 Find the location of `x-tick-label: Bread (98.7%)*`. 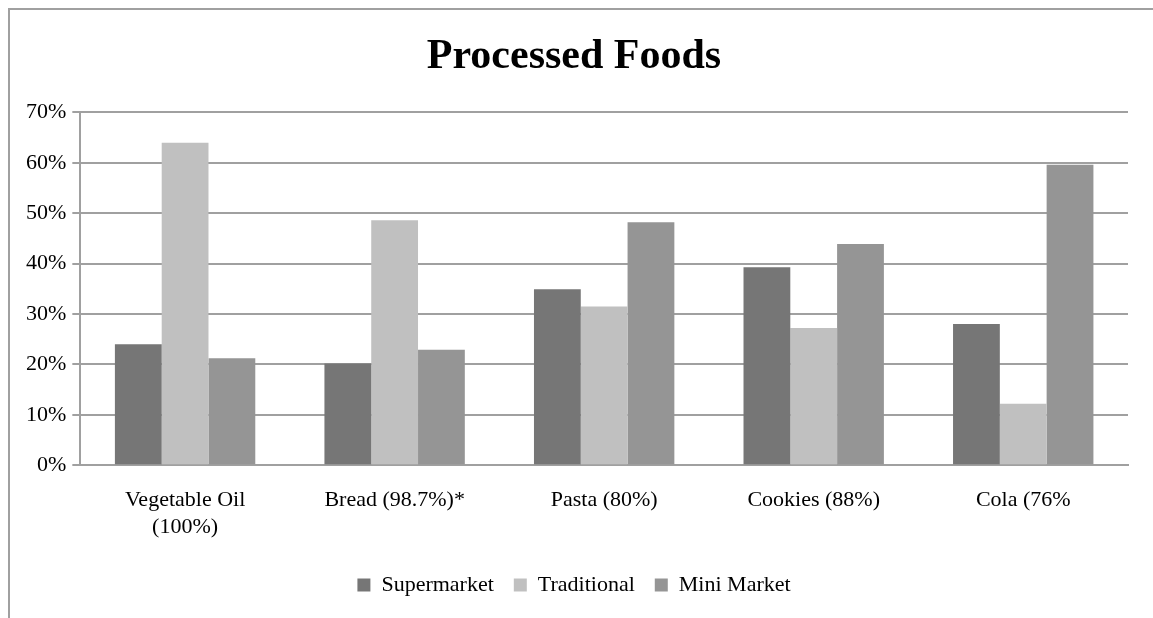

x-tick-label: Bread (98.7%)* is located at coordinates (394, 499).